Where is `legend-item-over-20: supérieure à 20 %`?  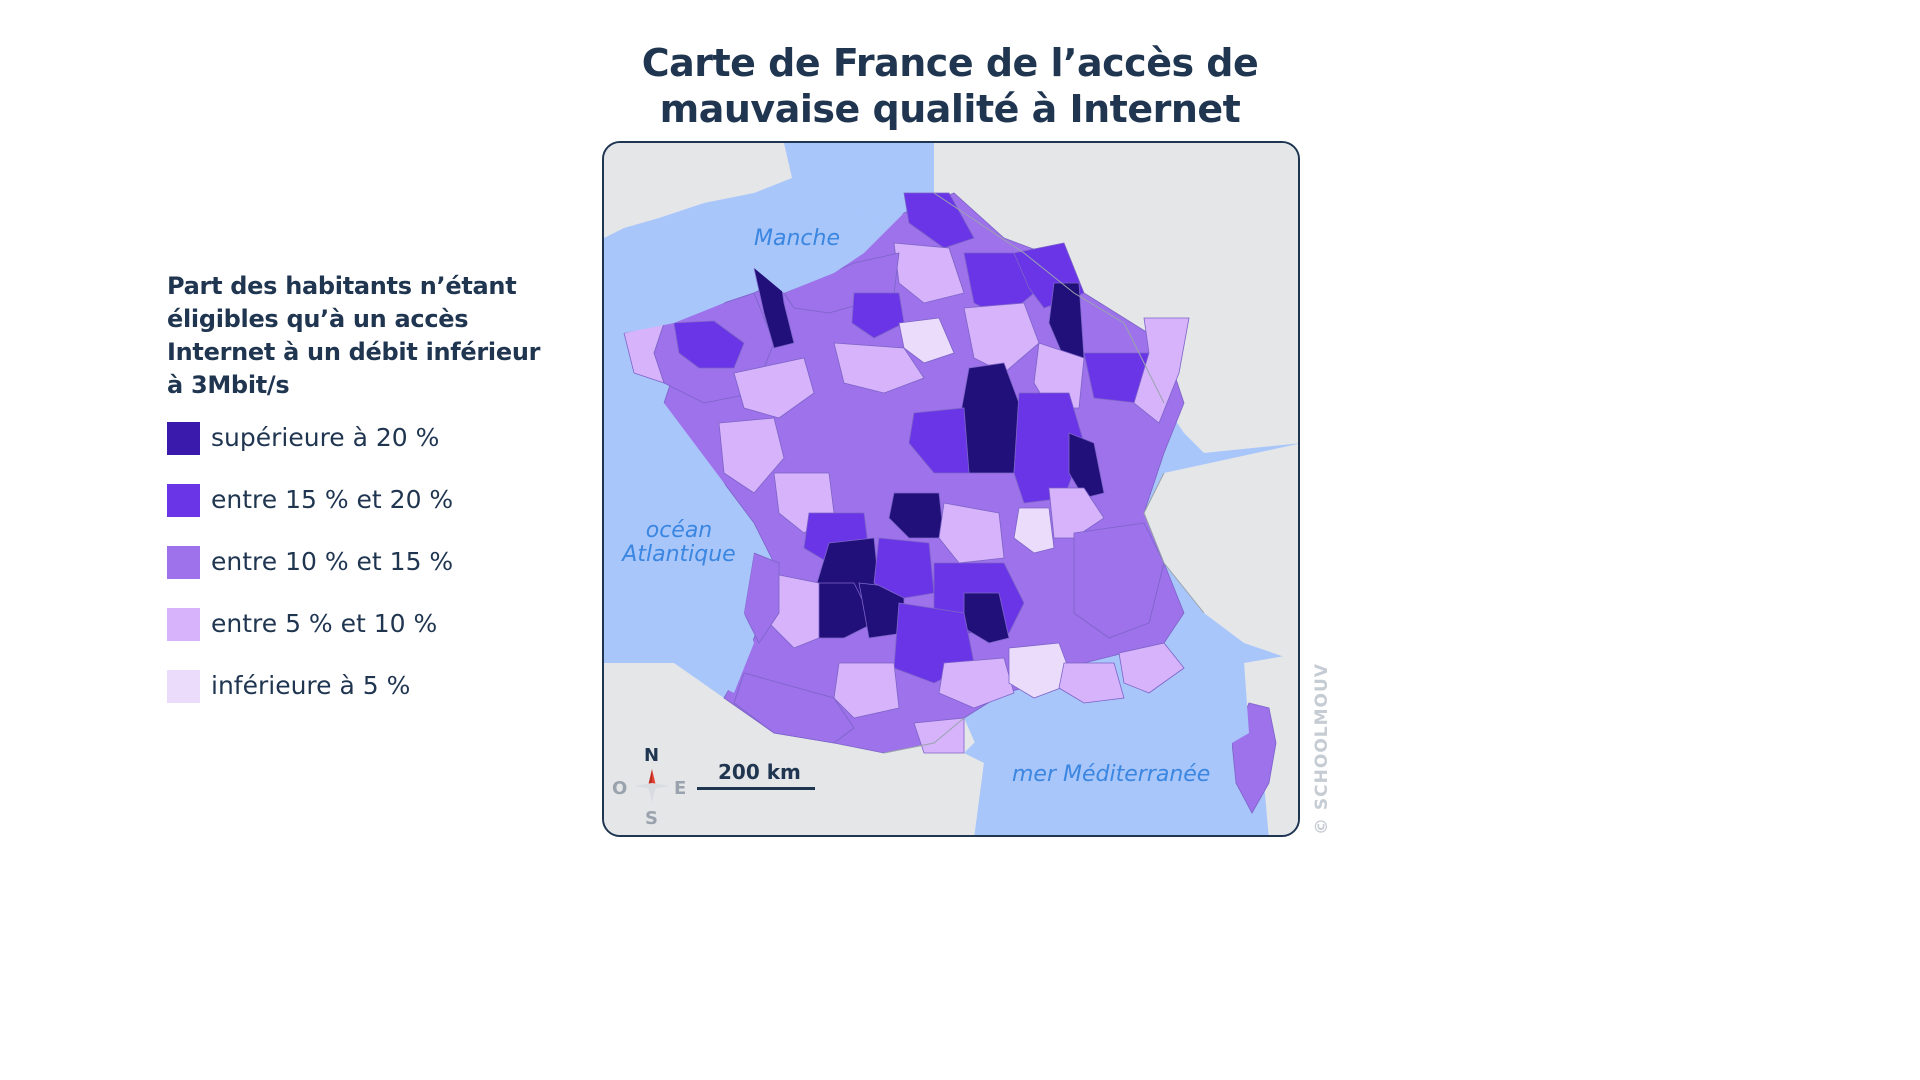 legend-item-over-20: supérieure à 20 % is located at coordinates (367, 451).